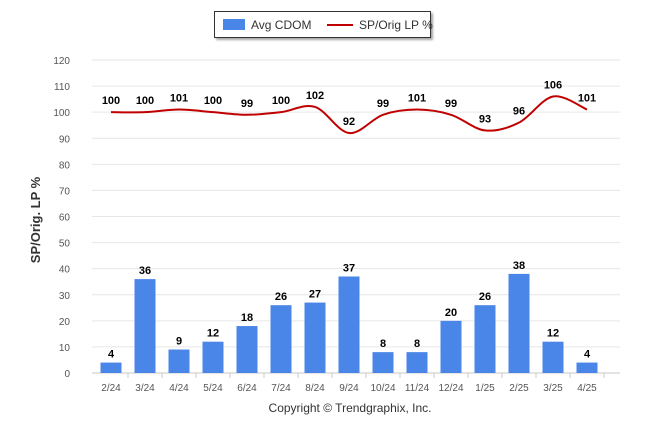  What do you see at coordinates (65, 218) in the screenshot?
I see `y-tick-label: 60` at bounding box center [65, 218].